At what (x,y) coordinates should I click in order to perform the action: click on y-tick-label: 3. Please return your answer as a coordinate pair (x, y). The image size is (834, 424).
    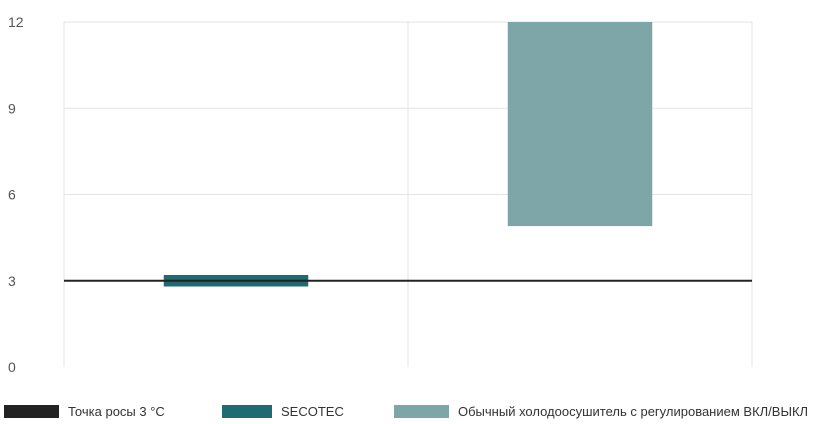
    Looking at the image, I should click on (12, 281).